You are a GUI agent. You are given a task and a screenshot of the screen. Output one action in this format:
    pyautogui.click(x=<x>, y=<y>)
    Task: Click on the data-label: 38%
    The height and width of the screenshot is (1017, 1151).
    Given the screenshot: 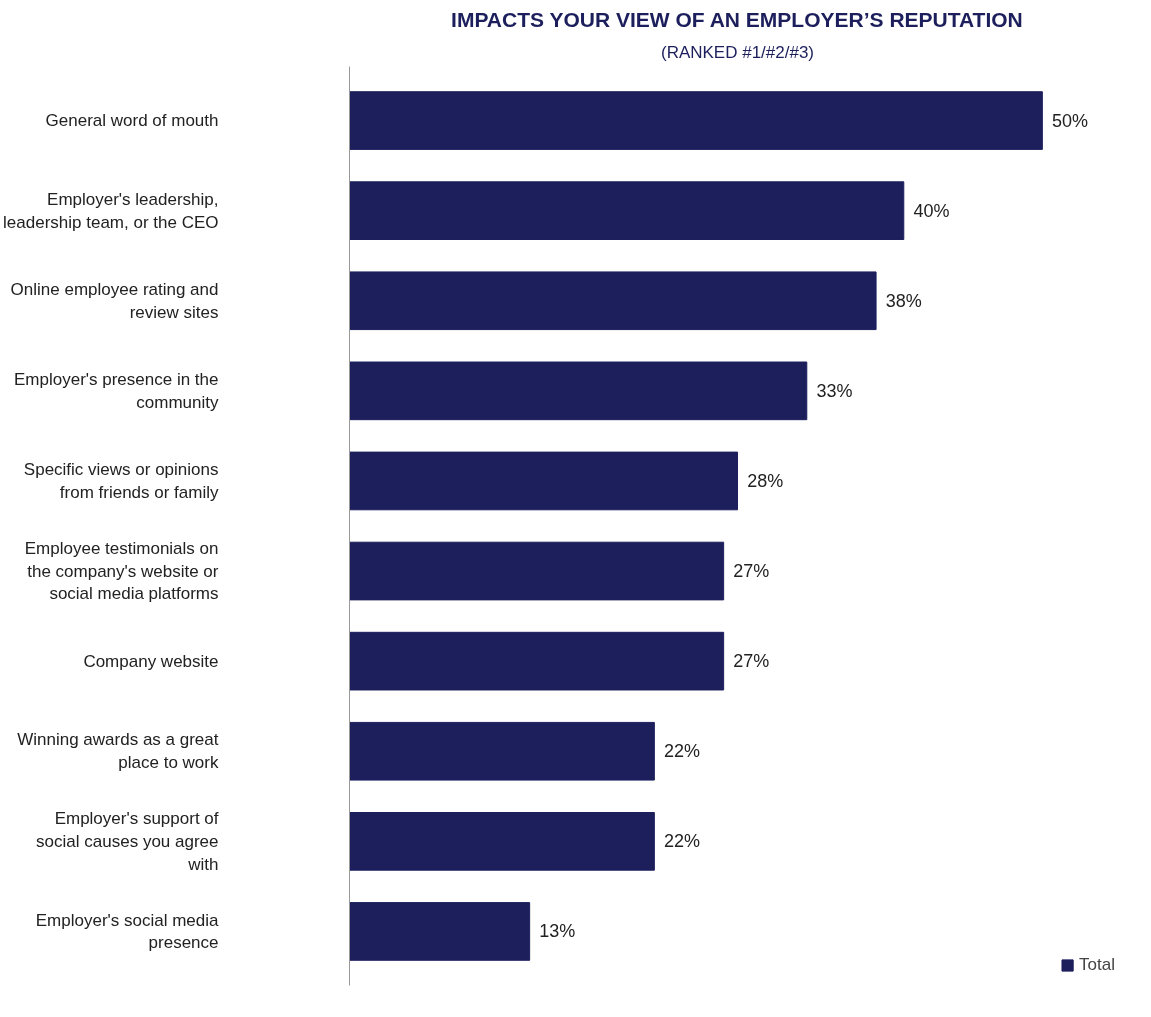 What is the action you would take?
    pyautogui.click(x=903, y=300)
    